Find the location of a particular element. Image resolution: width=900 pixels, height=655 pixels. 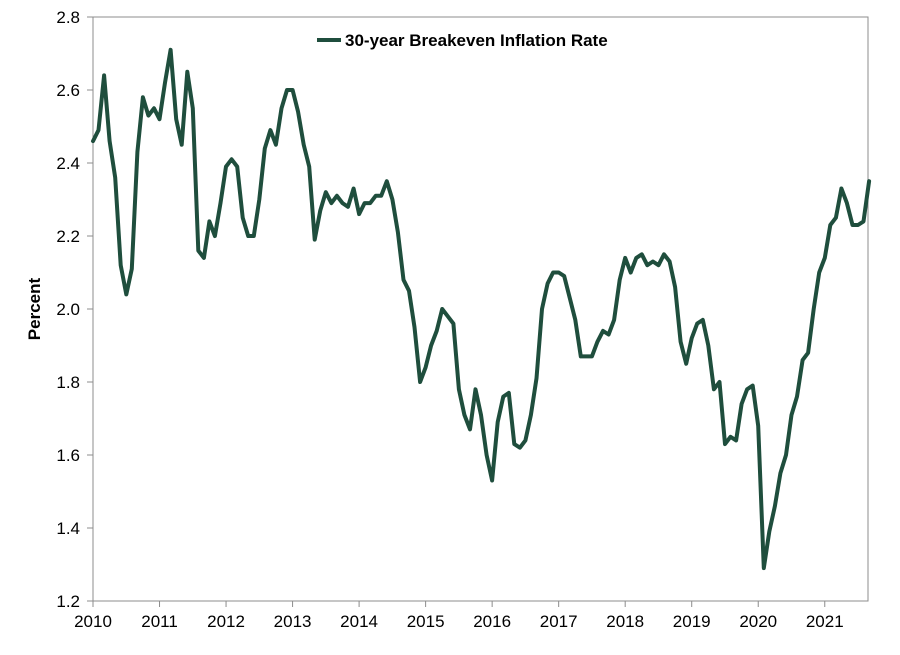

y-tick-label: 2.2 is located at coordinates (68, 236).